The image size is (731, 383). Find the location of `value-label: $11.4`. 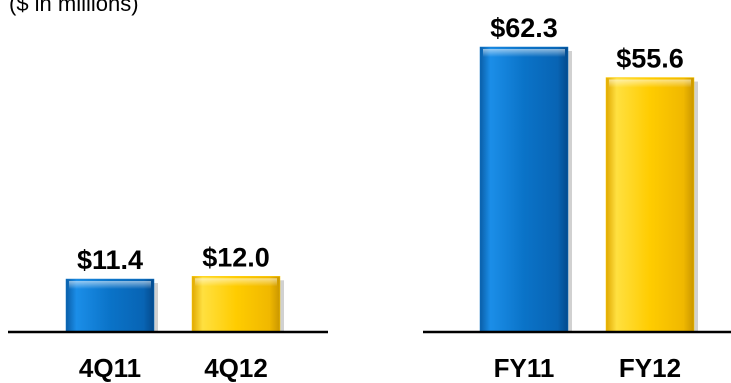

value-label: $11.4 is located at coordinates (110, 260).